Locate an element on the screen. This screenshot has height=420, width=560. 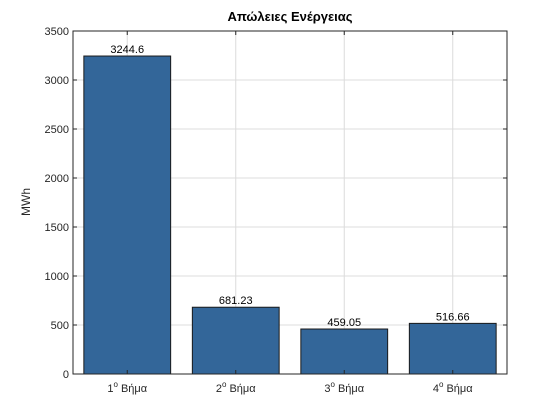
y-tick-label: 3000 is located at coordinates (57, 81).